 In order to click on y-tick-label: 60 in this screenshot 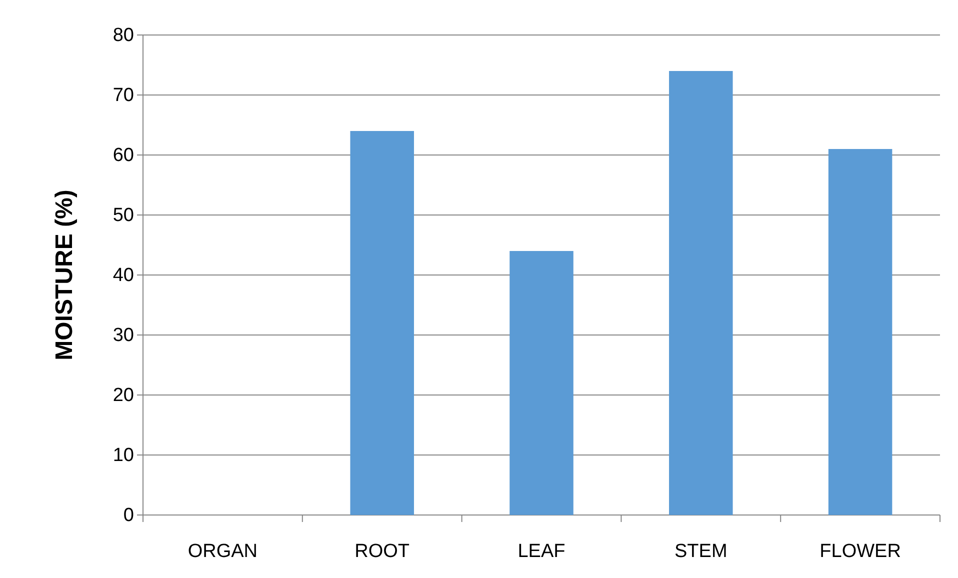, I will do `click(123, 155)`.